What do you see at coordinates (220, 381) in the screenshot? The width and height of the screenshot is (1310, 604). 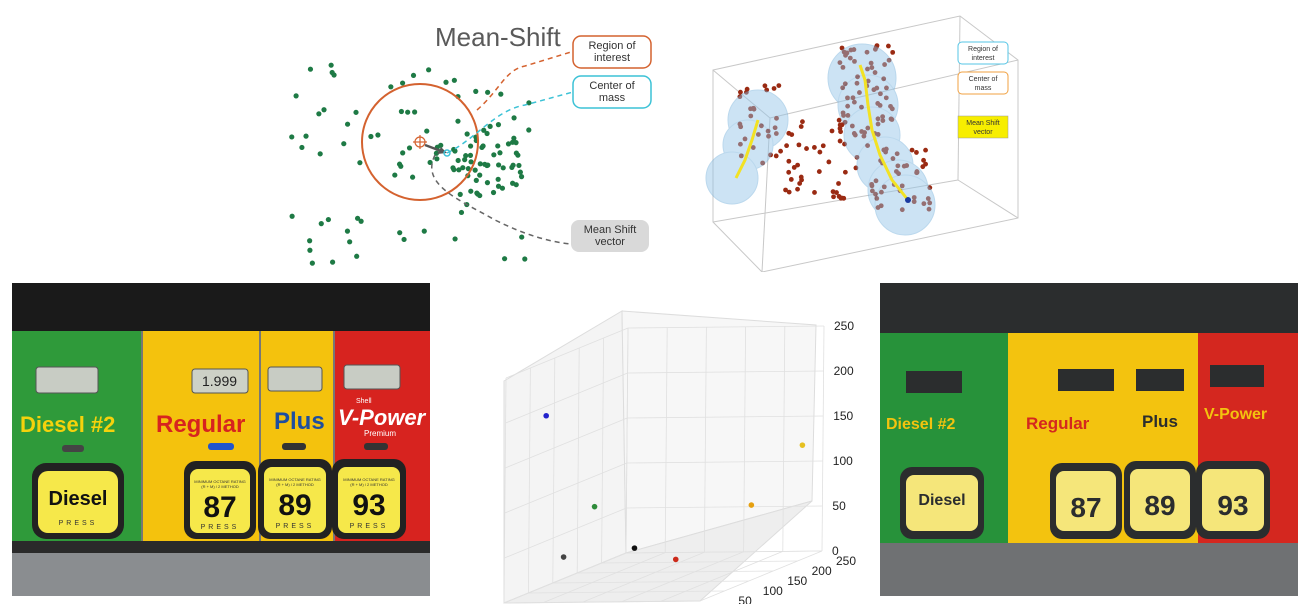 I see `regular-price-display` at bounding box center [220, 381].